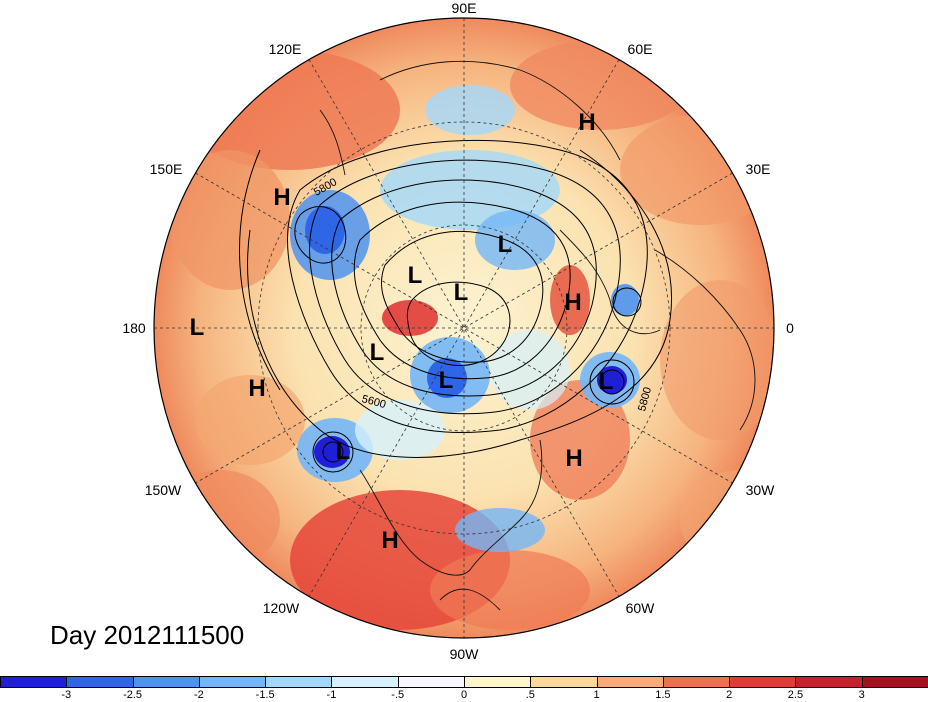 The width and height of the screenshot is (928, 702). What do you see at coordinates (465, 654) in the screenshot?
I see `lon-label-90w: 90W` at bounding box center [465, 654].